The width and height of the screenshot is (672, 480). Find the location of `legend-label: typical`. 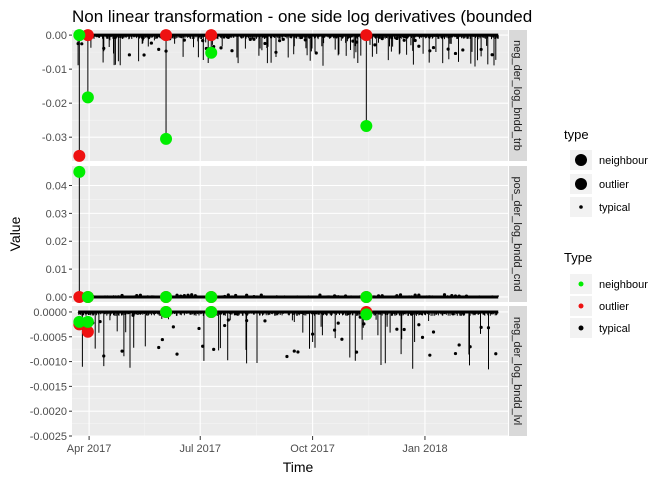

legend-label: typical is located at coordinates (614, 208).